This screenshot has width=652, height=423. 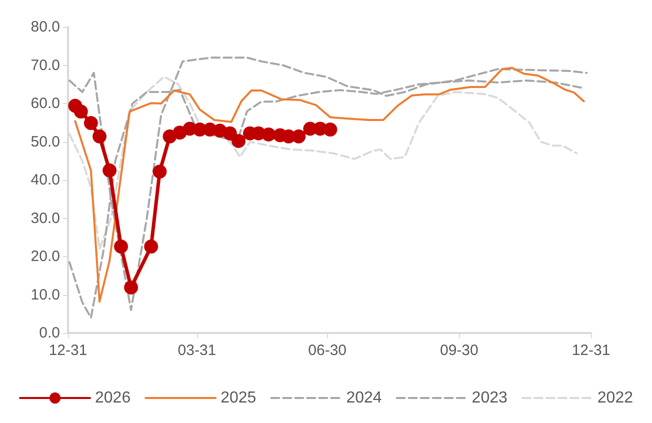 I want to click on y-tick-label: 50.0, so click(x=45, y=141).